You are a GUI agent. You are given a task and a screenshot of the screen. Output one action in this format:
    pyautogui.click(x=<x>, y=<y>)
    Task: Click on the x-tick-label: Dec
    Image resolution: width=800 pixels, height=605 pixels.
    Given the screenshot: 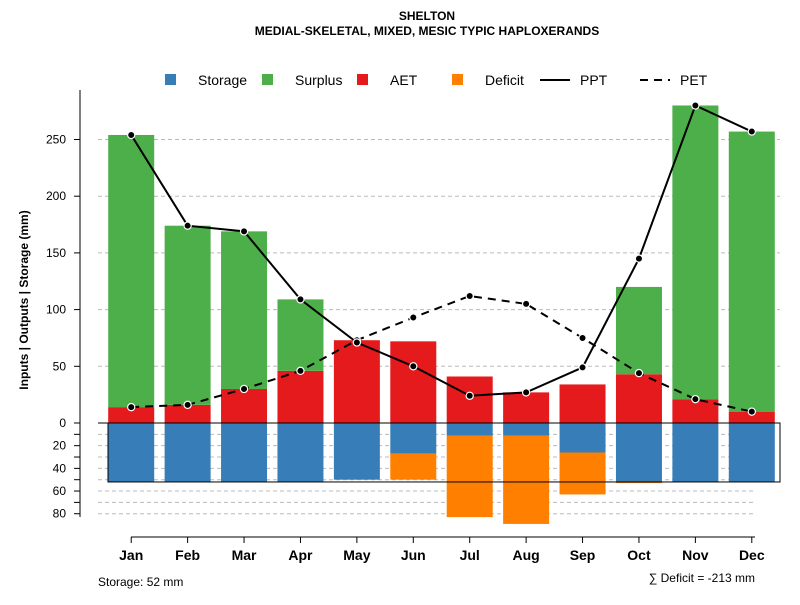 What is the action you would take?
    pyautogui.click(x=752, y=555)
    